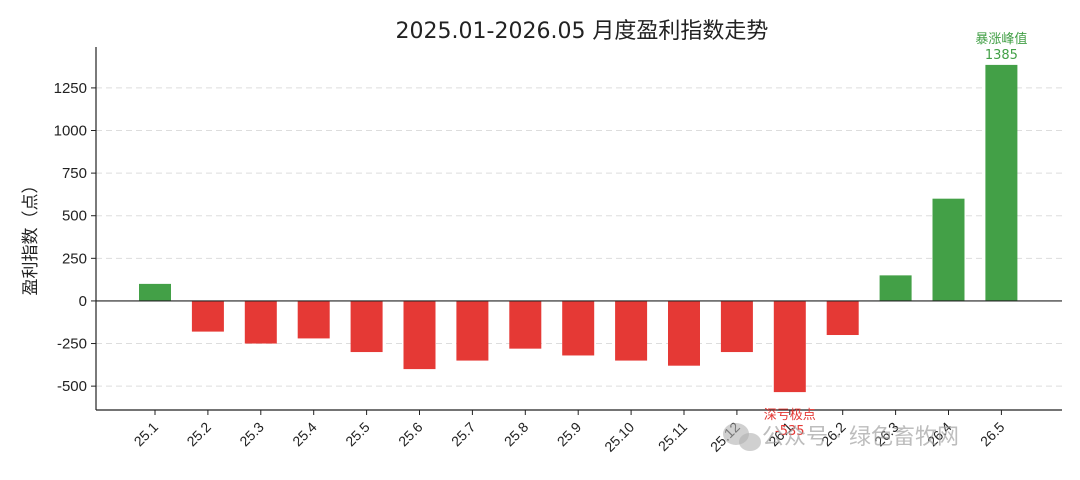 This screenshot has width=1080, height=480. Describe the element at coordinates (198, 434) in the screenshot. I see `x-tick-label: 25.2` at that location.